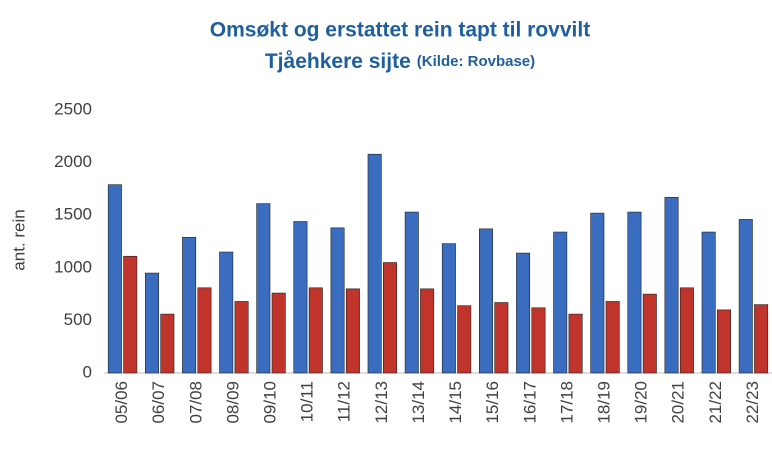 The image size is (772, 455). Describe the element at coordinates (232, 402) in the screenshot. I see `x-tick-label: 08/09` at that location.